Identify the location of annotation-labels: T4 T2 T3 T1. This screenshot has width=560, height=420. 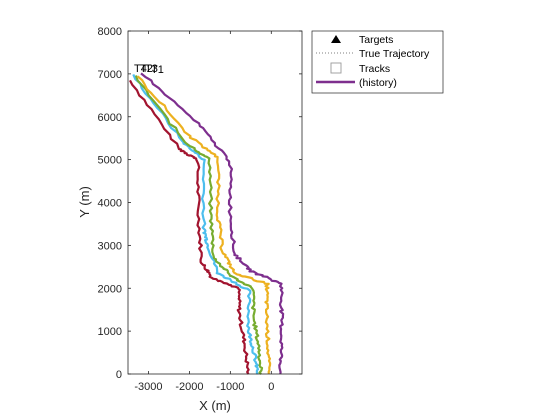
(149, 69).